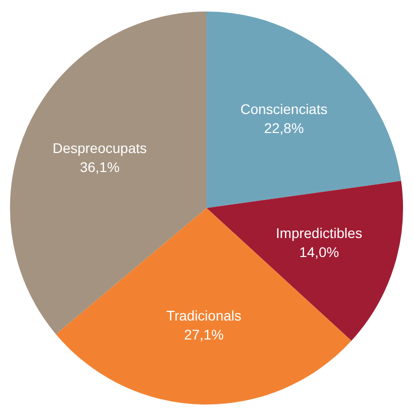 Image resolution: width=413 pixels, height=418 pixels. Describe the element at coordinates (284, 108) in the screenshot. I see `slice-label: Conscienciats` at that location.